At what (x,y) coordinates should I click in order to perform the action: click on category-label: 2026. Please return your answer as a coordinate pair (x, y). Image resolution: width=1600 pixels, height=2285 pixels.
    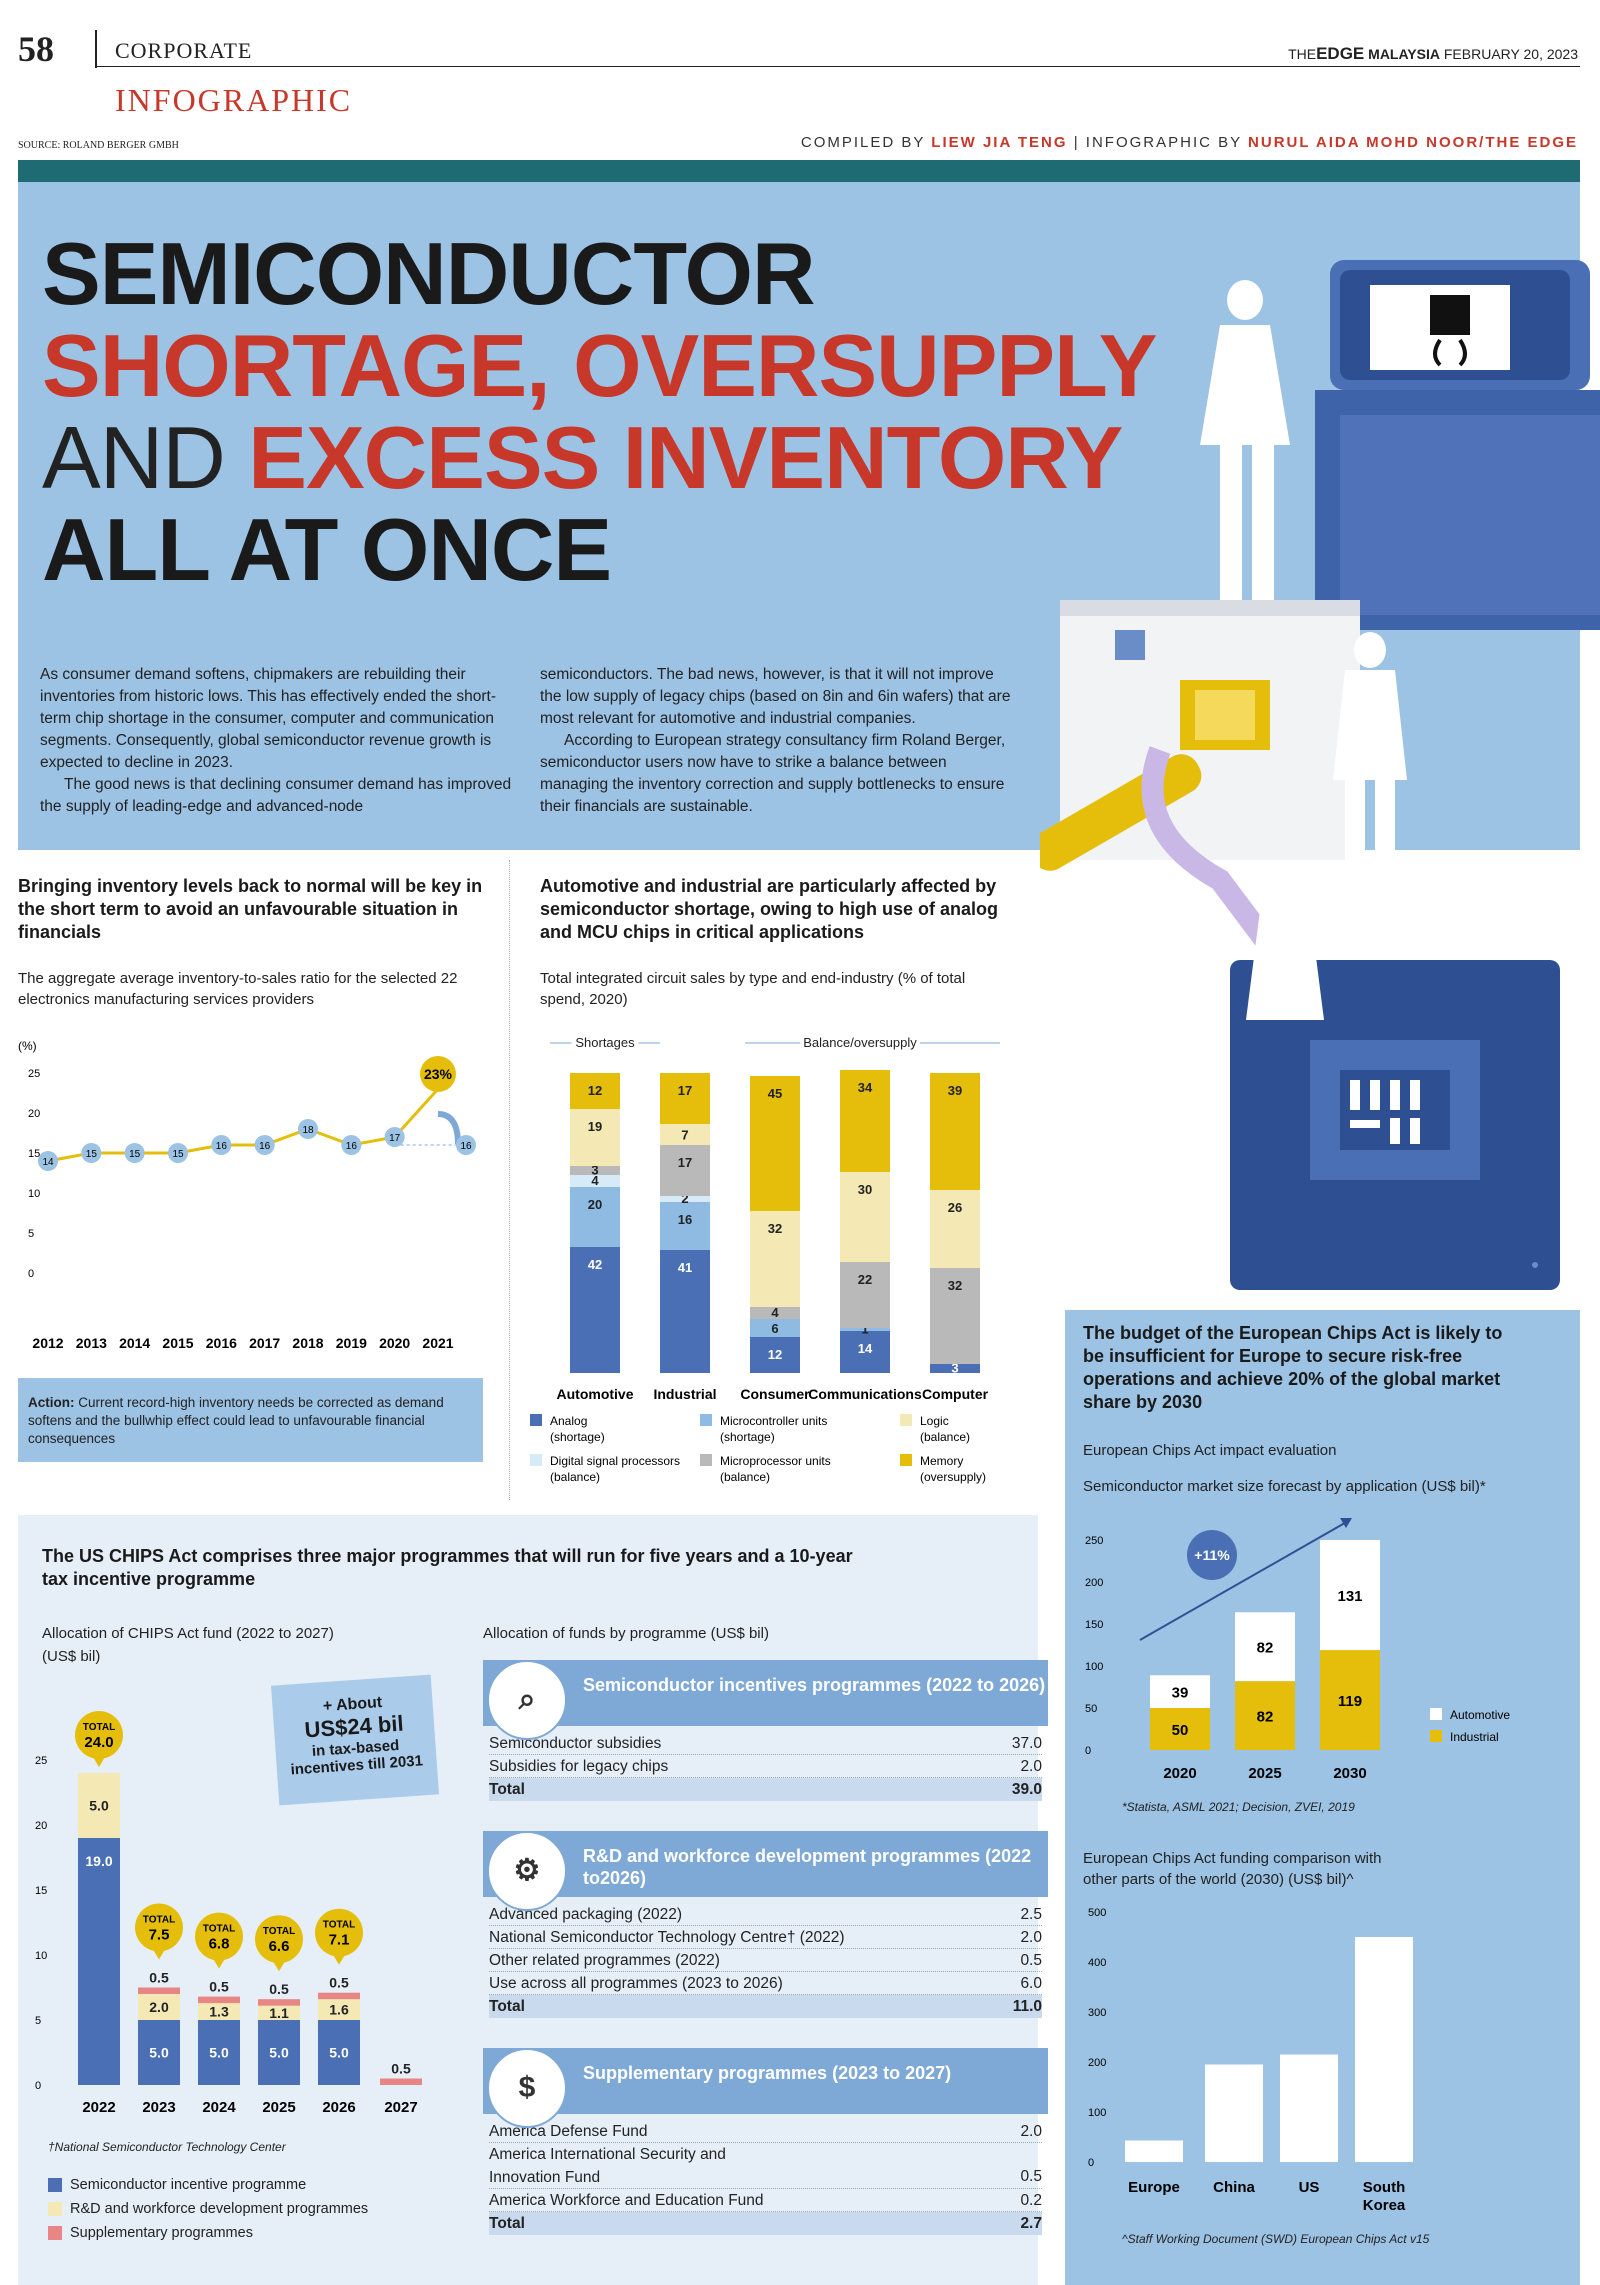
    Looking at the image, I should click on (338, 2107).